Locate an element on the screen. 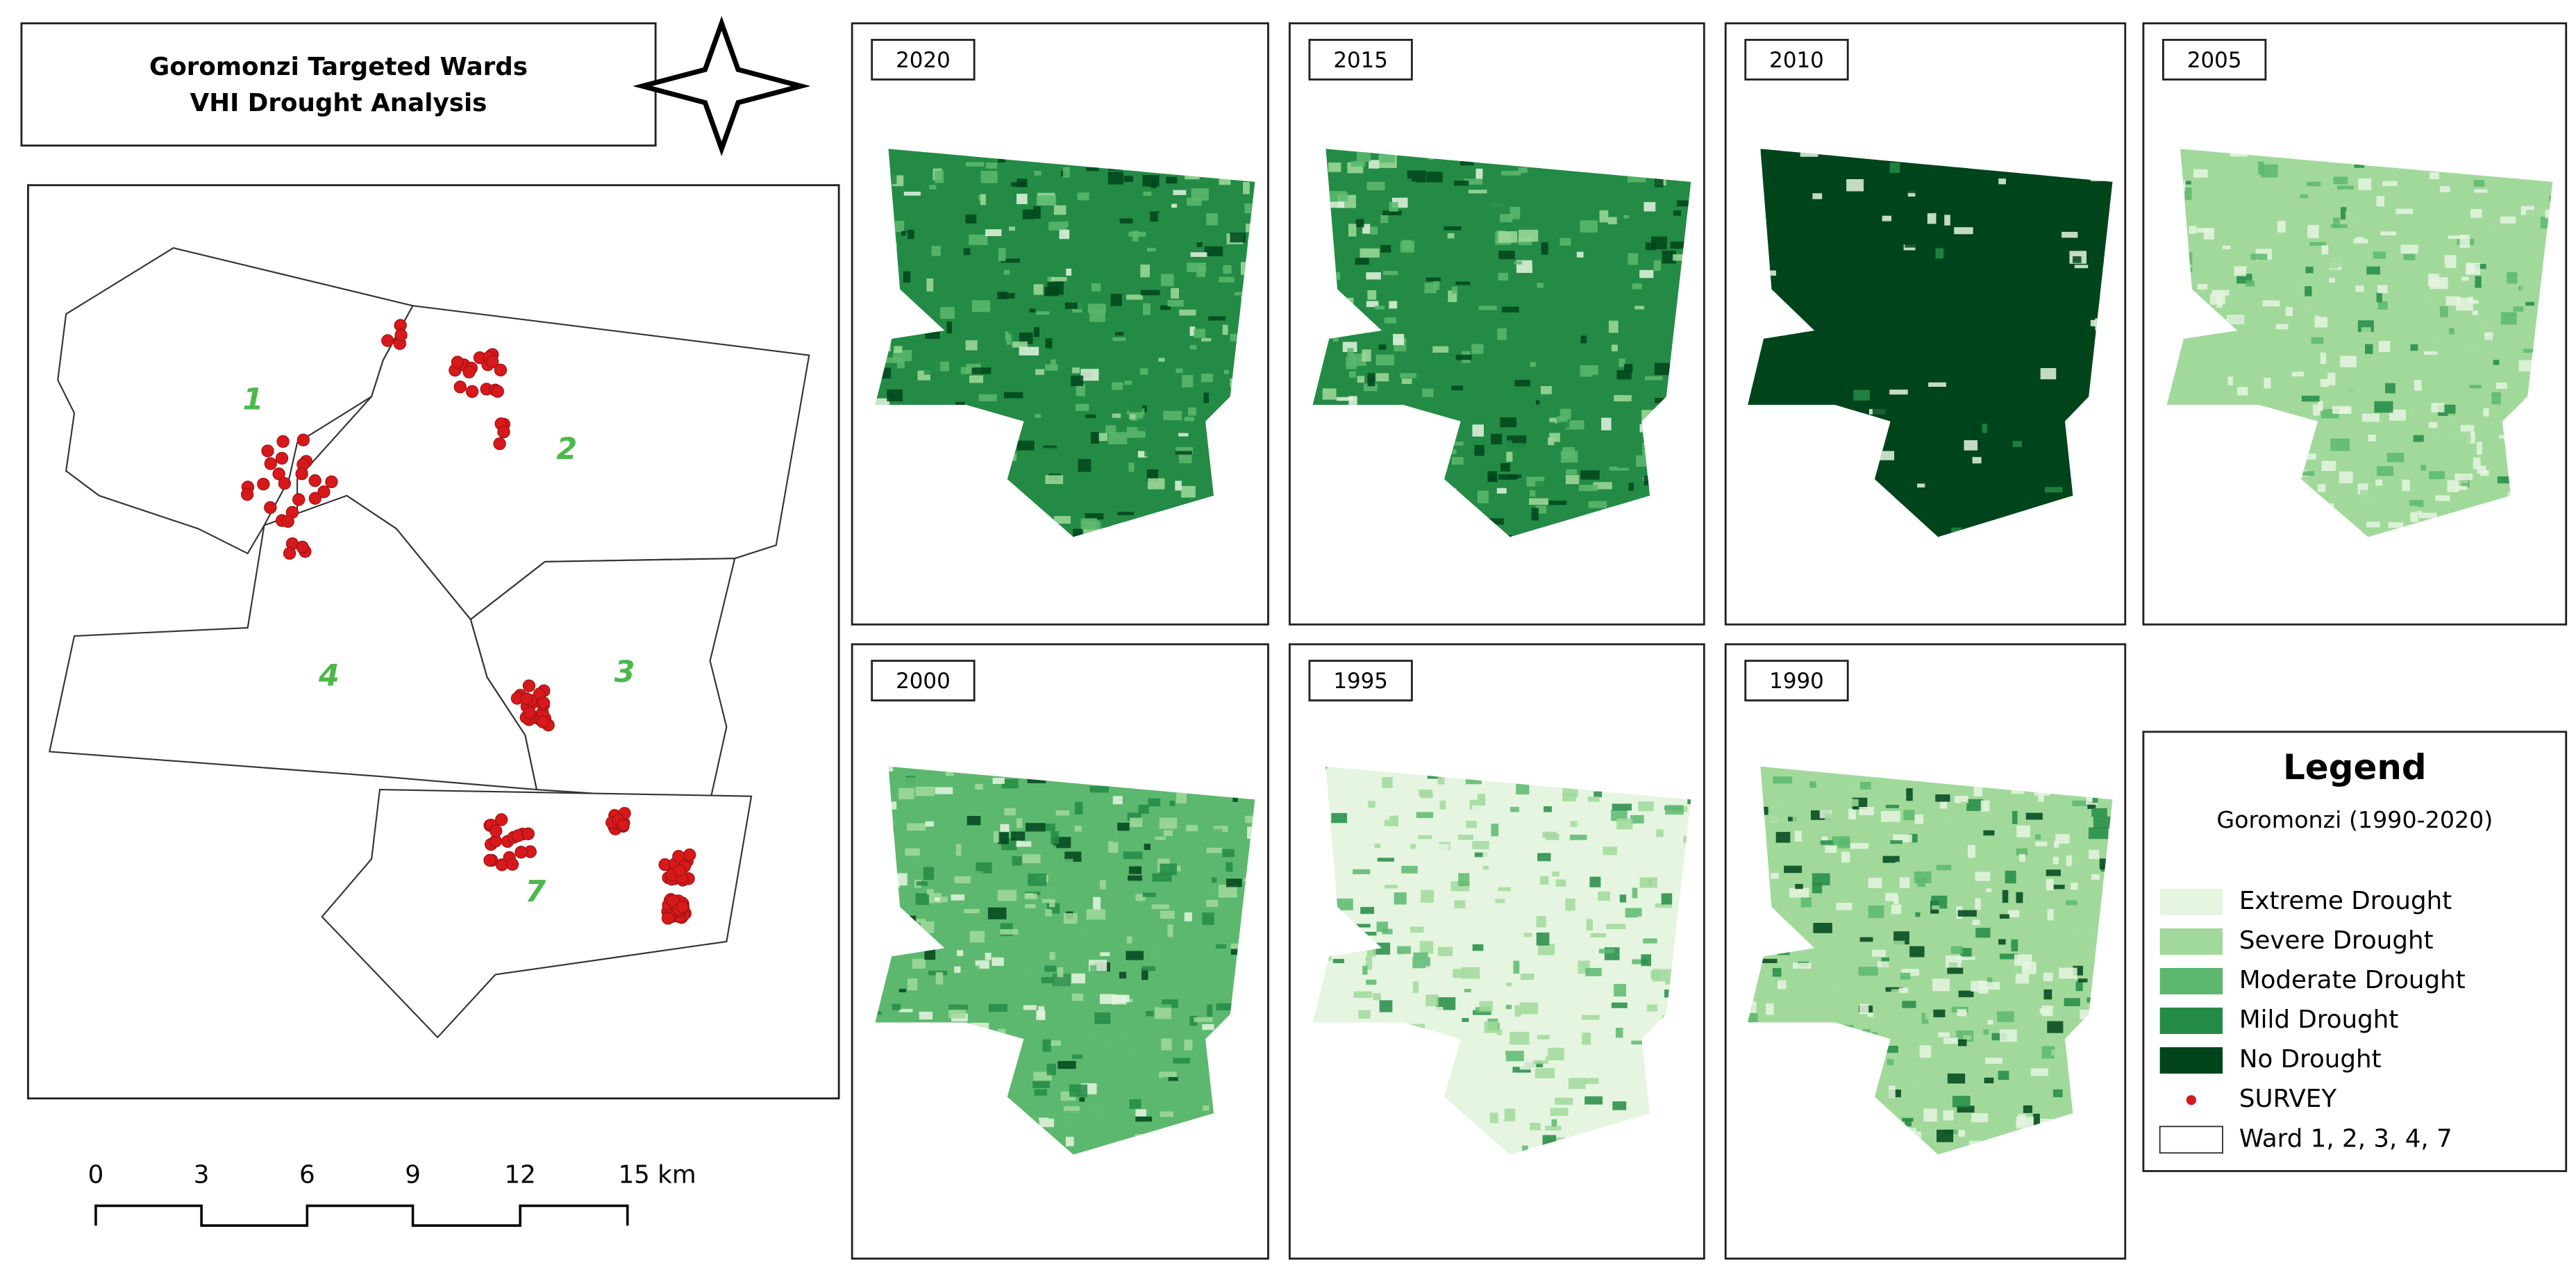  panel: 1990 is located at coordinates (1925, 951).